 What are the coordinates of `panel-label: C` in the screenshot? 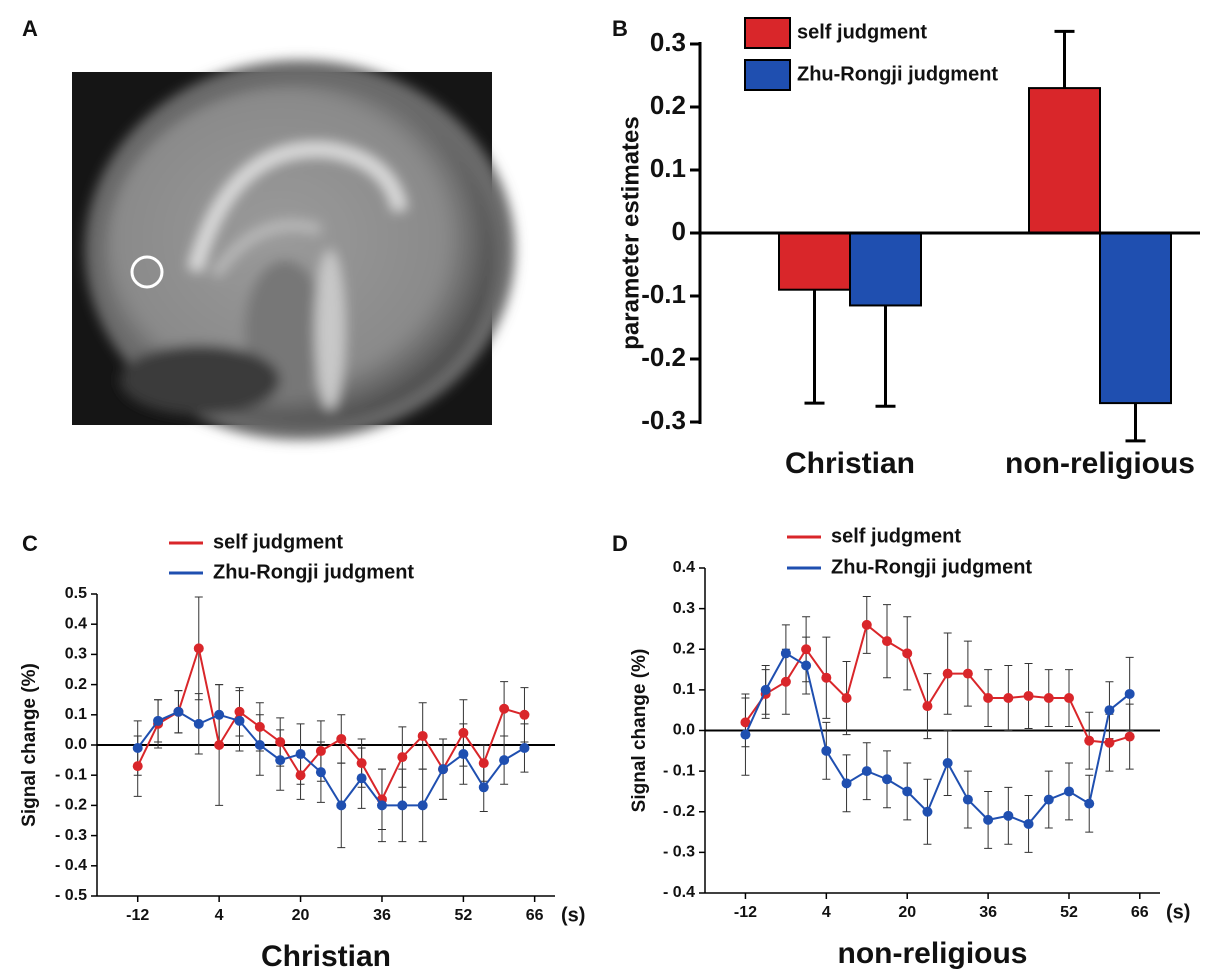 It's located at (30, 543).